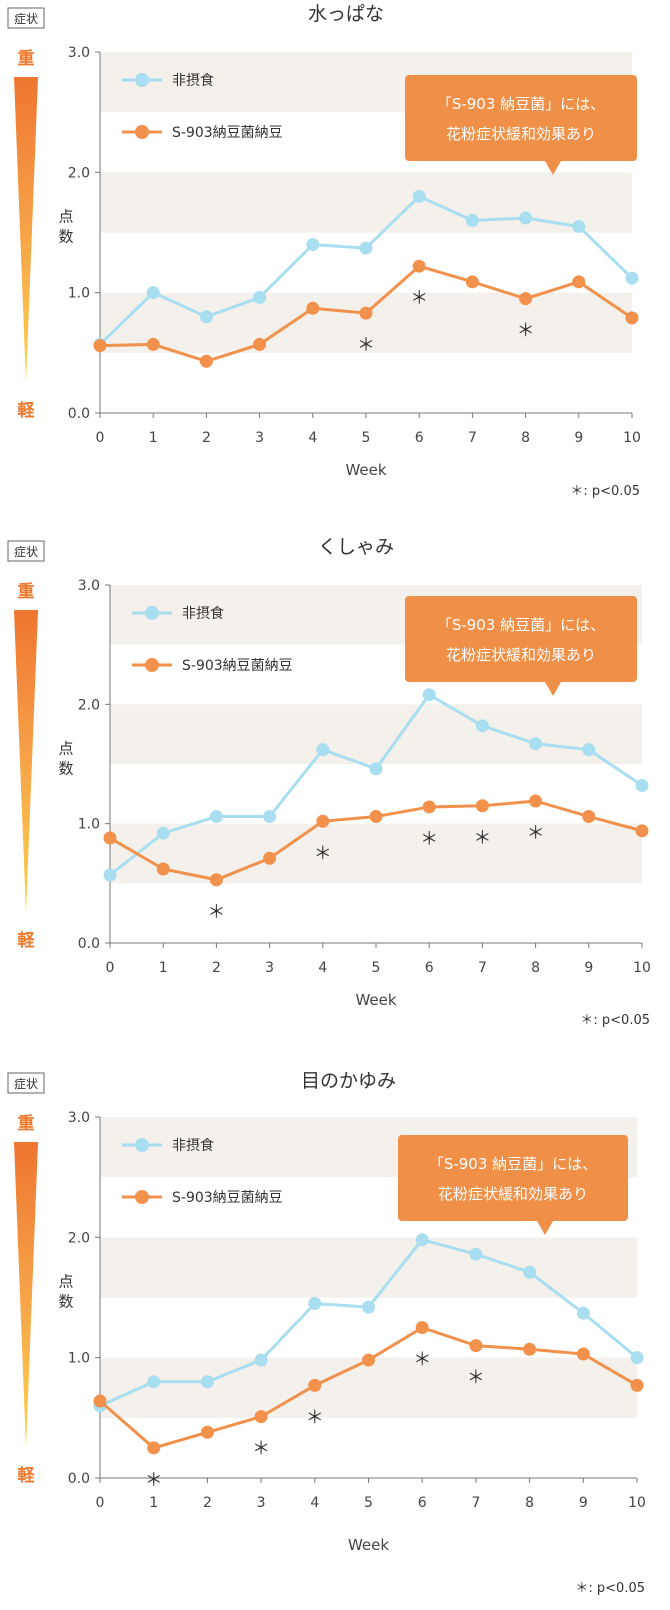 The image size is (670, 1610). I want to click on x-tick-label: 5, so click(376, 968).